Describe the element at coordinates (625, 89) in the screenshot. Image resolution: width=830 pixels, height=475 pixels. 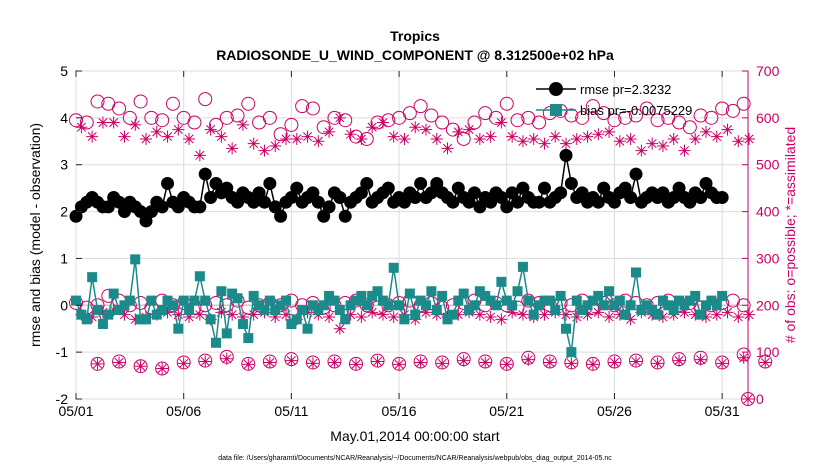
I see `legend-rmse-label: rmse pr=2.3232` at that location.